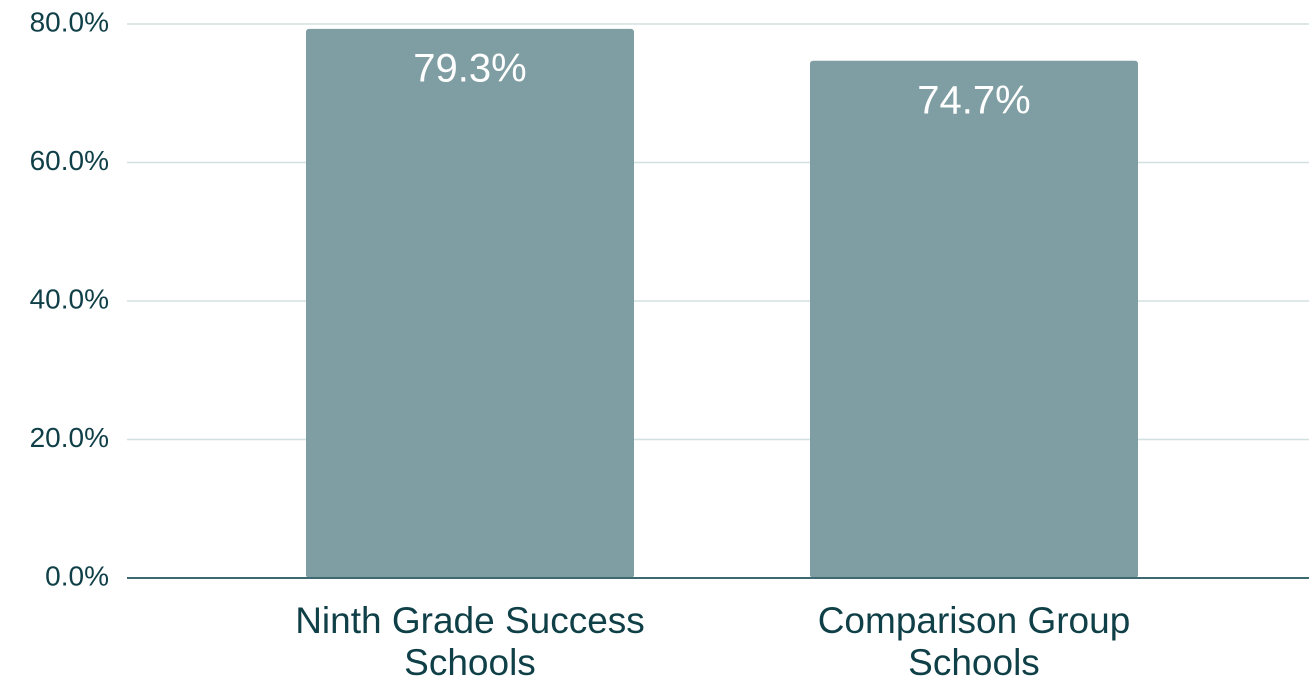 The width and height of the screenshot is (1309, 680). What do you see at coordinates (69, 437) in the screenshot?
I see `y-tick-label: 20.0%` at bounding box center [69, 437].